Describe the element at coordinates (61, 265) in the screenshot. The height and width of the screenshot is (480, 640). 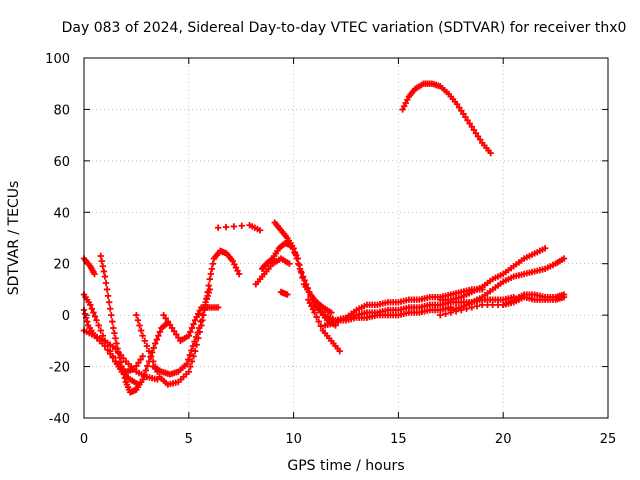
I see `y-tick-label: 20` at that location.